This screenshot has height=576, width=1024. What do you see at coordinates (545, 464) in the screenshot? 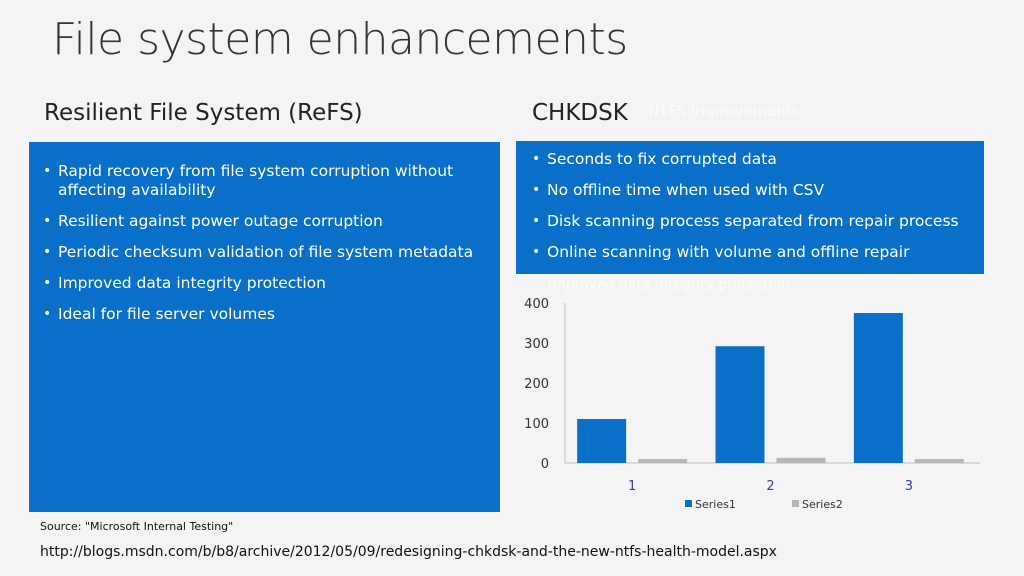
I see `y-tick-label: 0` at bounding box center [545, 464].